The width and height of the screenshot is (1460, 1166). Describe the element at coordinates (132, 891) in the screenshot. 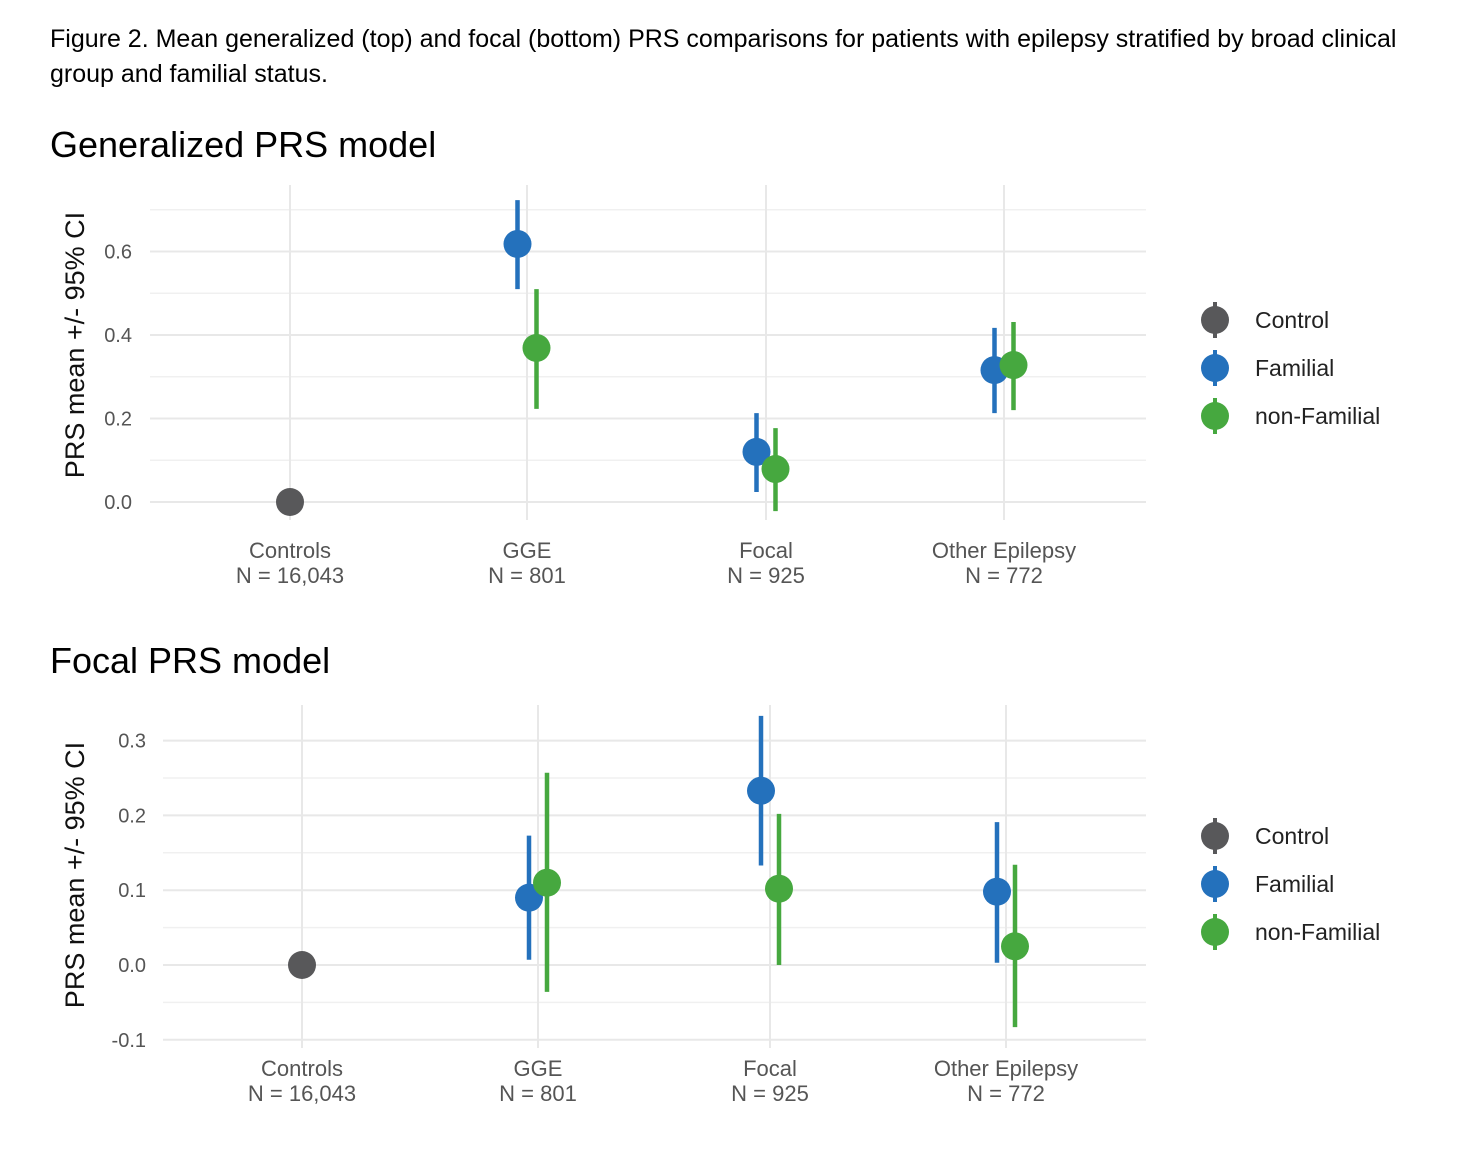

I see `y-tick-label: 0.1` at that location.